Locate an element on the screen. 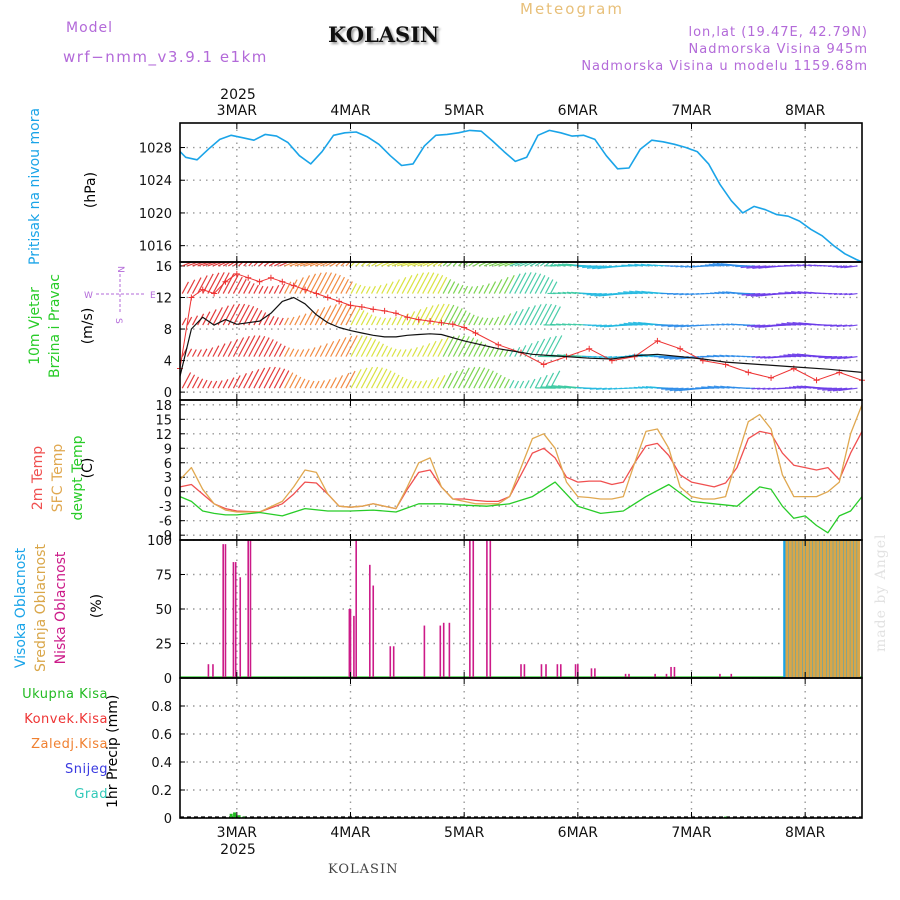  wind-speed-line is located at coordinates (521, 336).